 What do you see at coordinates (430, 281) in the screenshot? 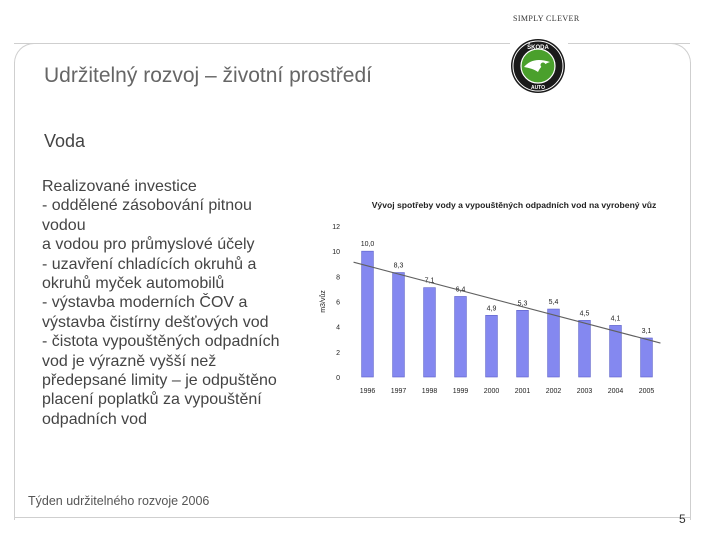
I see `data-label: 7,1` at bounding box center [430, 281].